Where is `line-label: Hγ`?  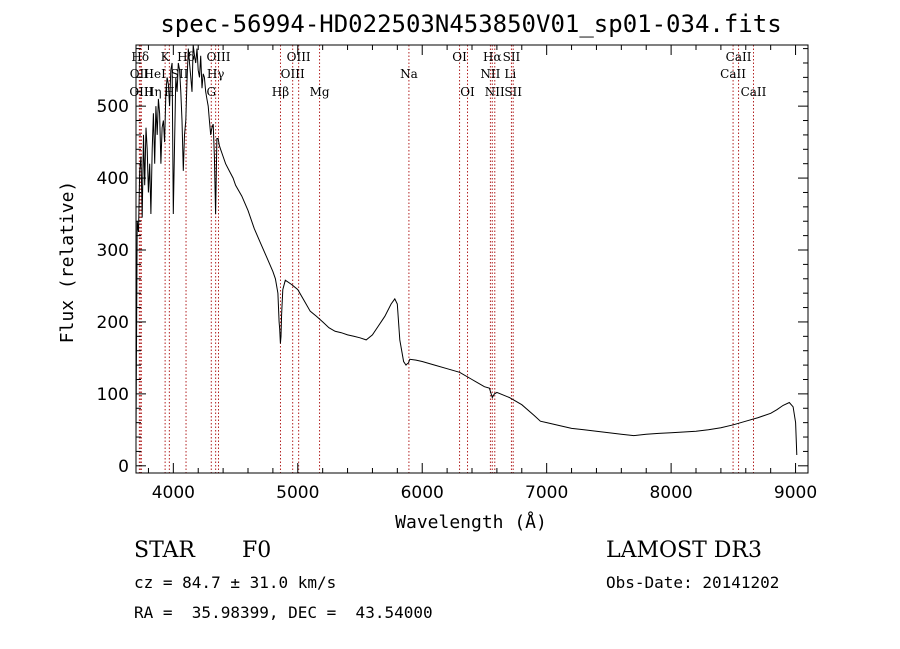
line-label: Hγ is located at coordinates (216, 74).